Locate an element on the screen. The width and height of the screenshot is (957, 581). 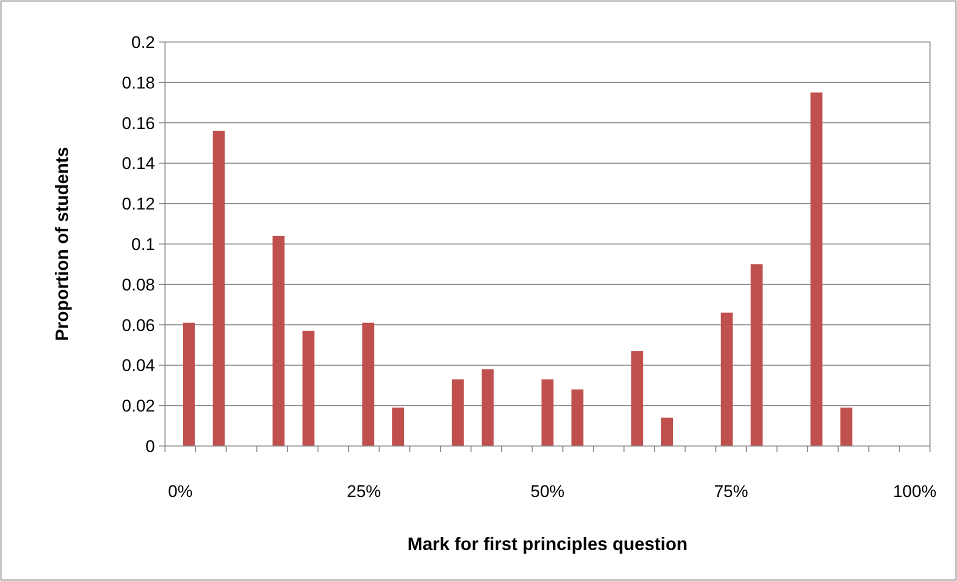
y-tick-label: 0.16 is located at coordinates (138, 123).